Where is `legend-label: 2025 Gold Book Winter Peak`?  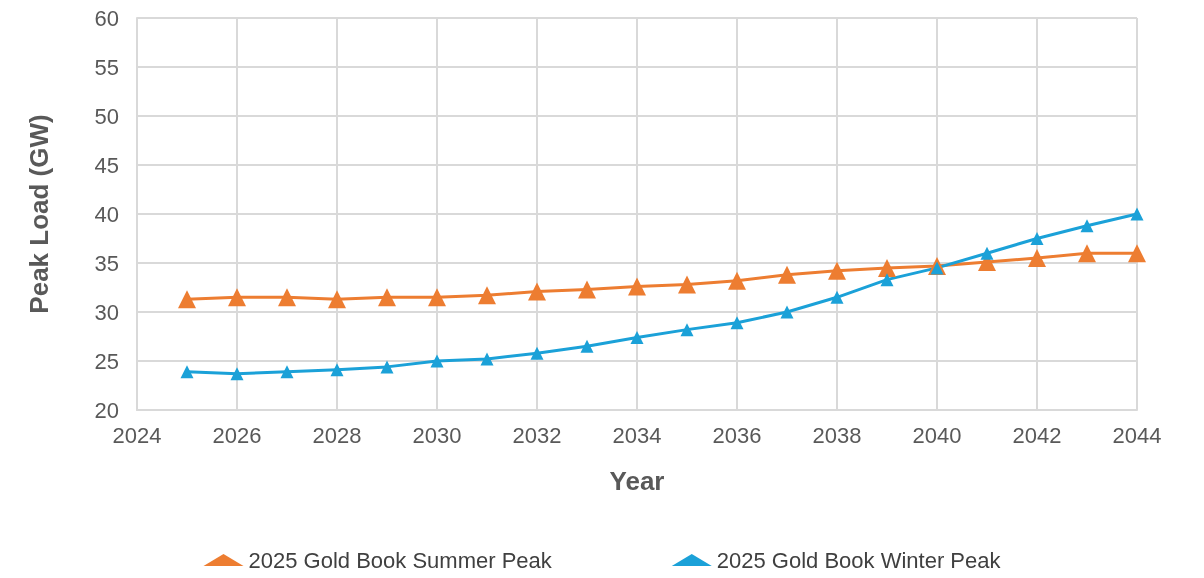
legend-label: 2025 Gold Book Winter Peak is located at coordinates (859, 560).